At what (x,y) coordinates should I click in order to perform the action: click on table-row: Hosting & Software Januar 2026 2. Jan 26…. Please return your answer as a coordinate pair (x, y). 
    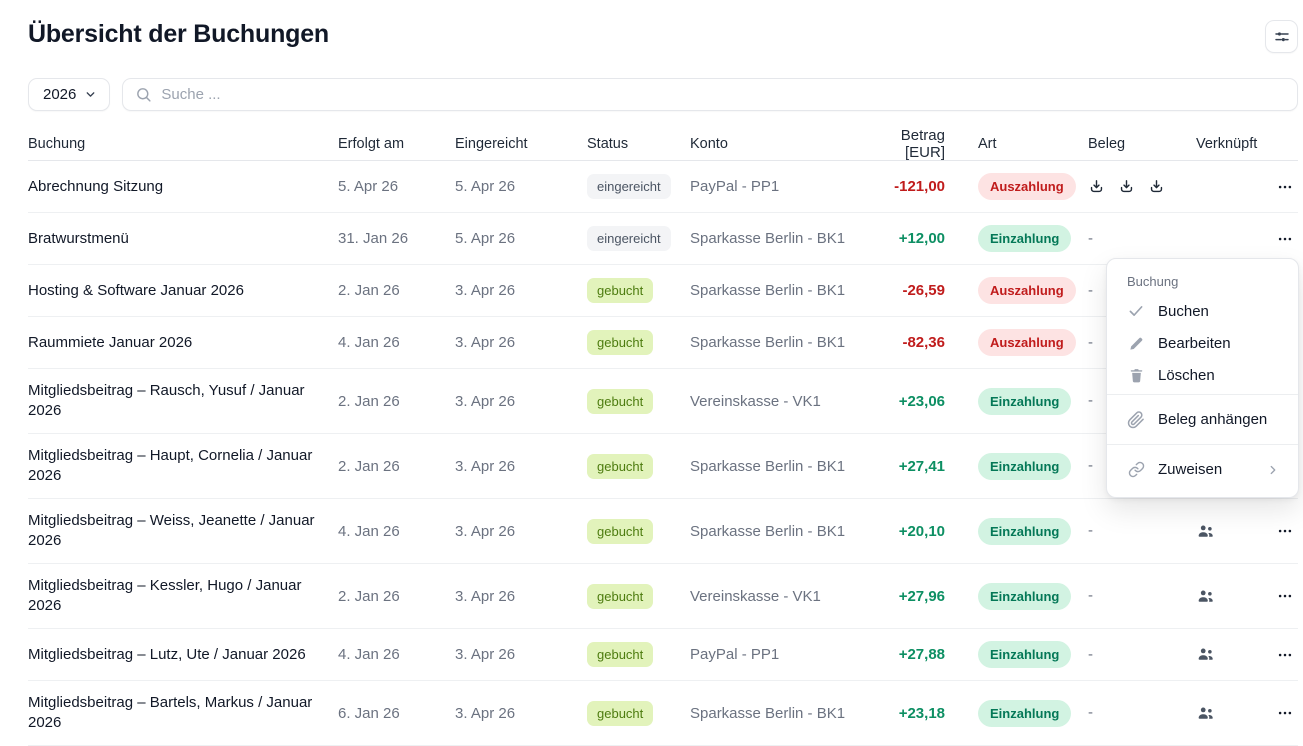
    Looking at the image, I should click on (663, 291).